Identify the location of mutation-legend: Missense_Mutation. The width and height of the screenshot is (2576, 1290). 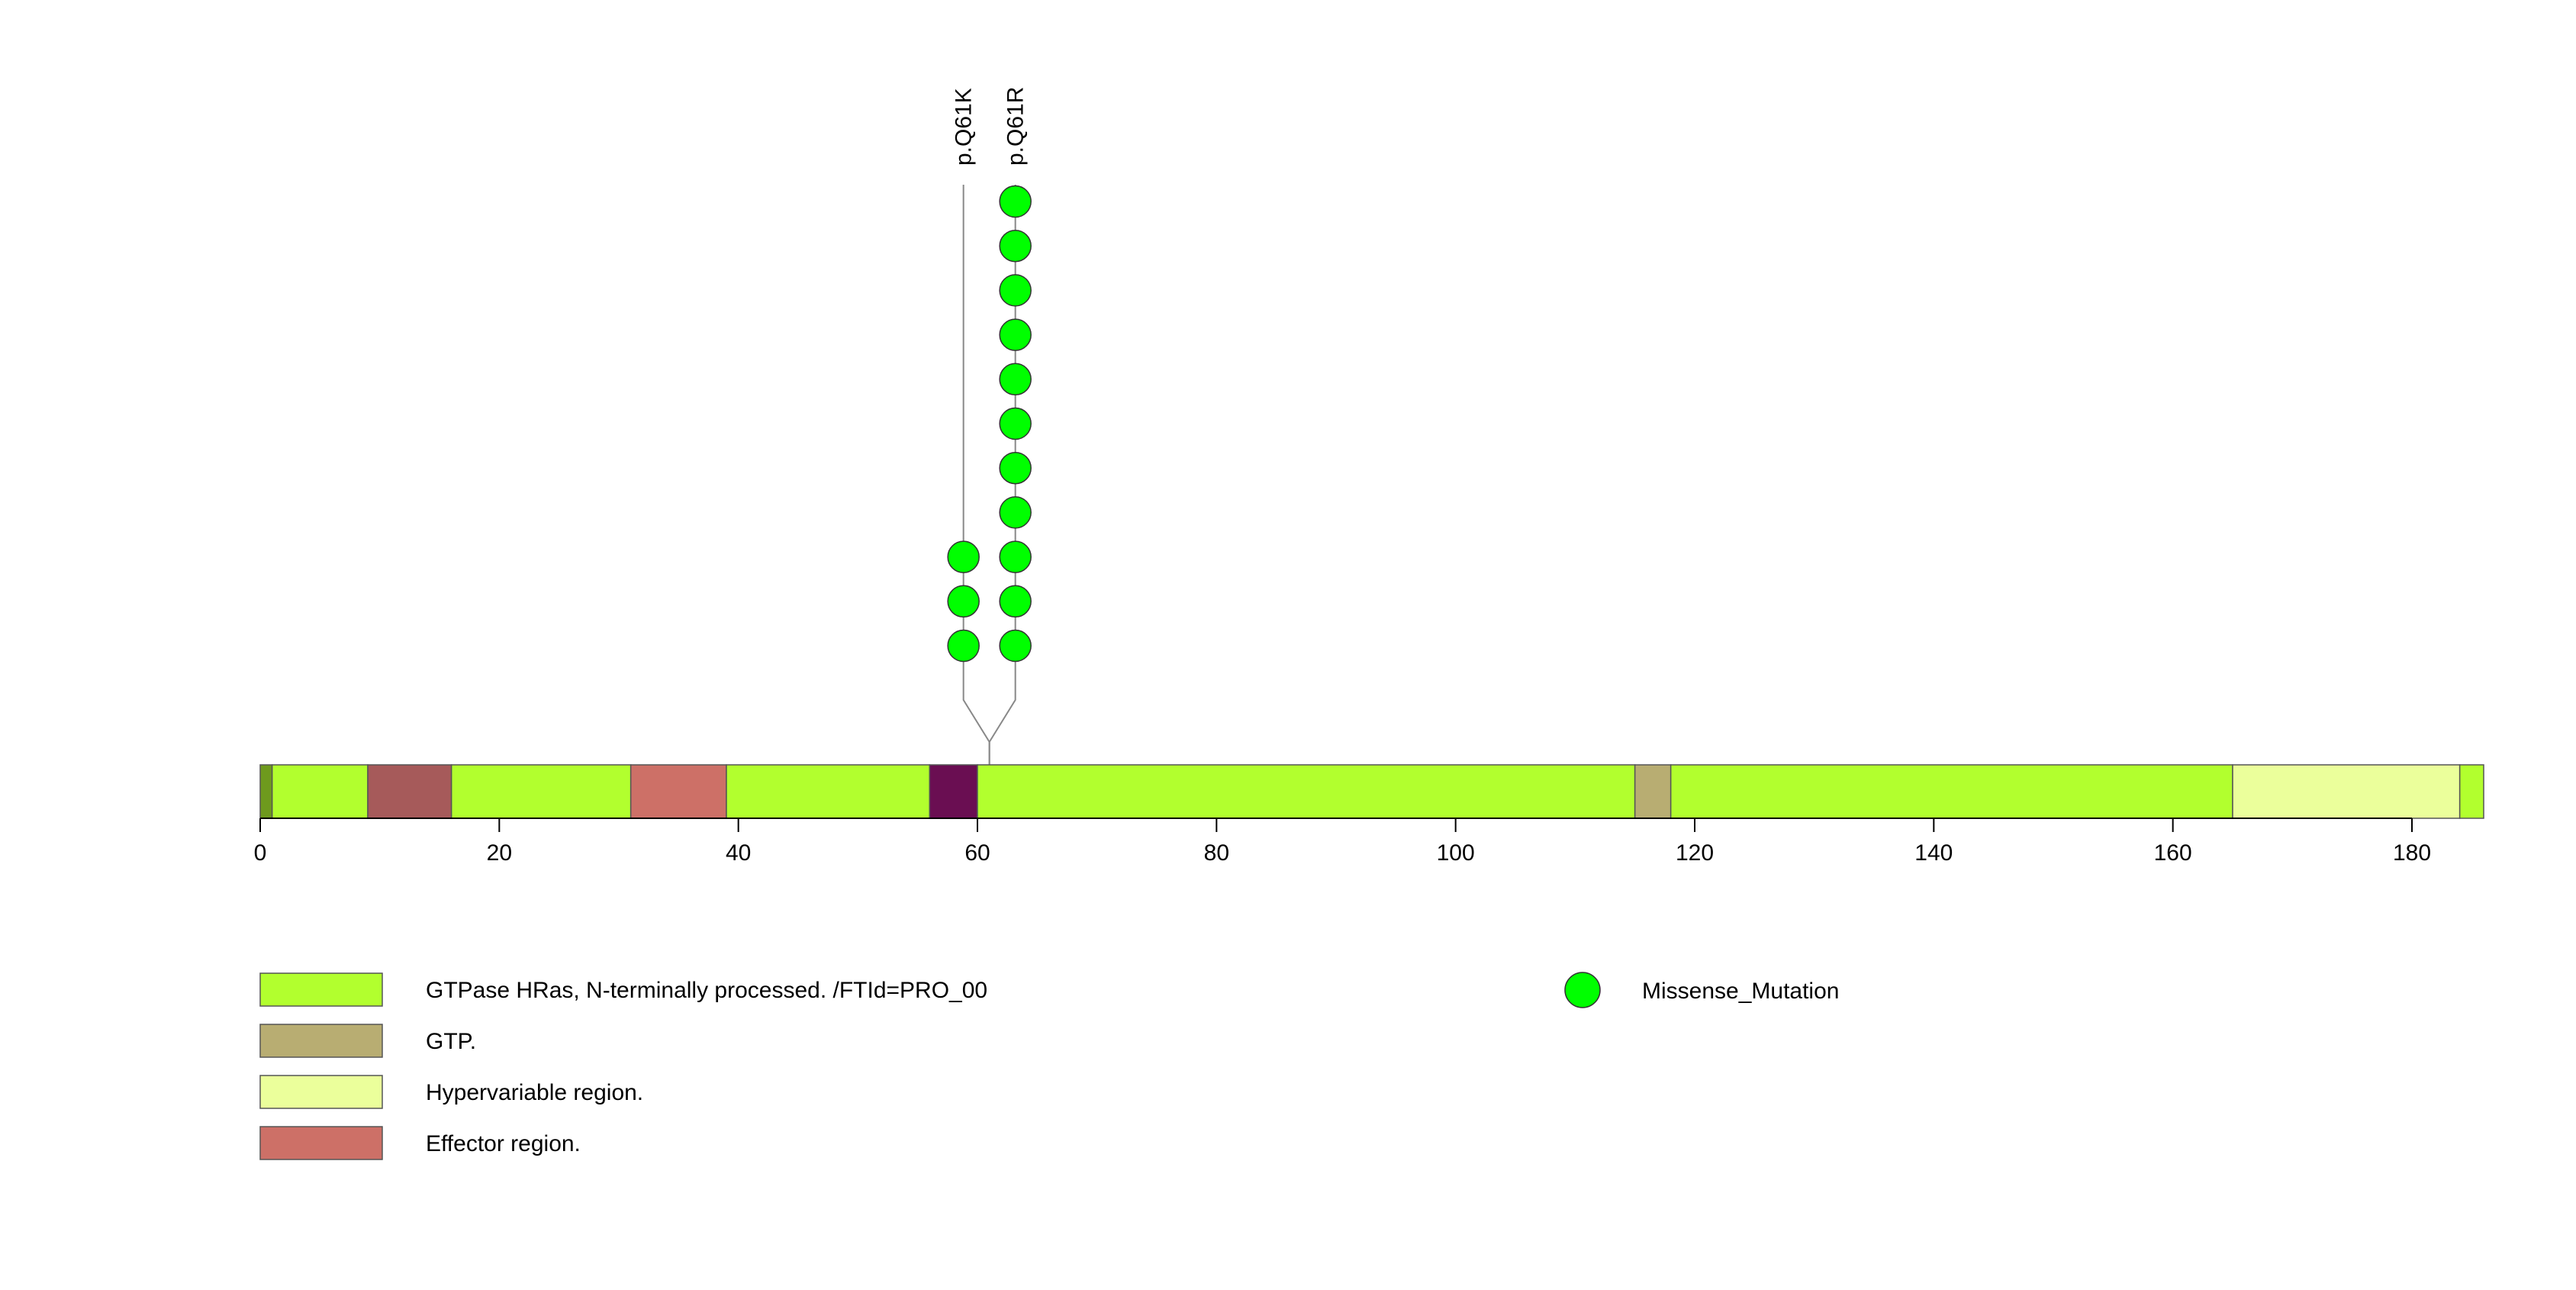
(1701, 990).